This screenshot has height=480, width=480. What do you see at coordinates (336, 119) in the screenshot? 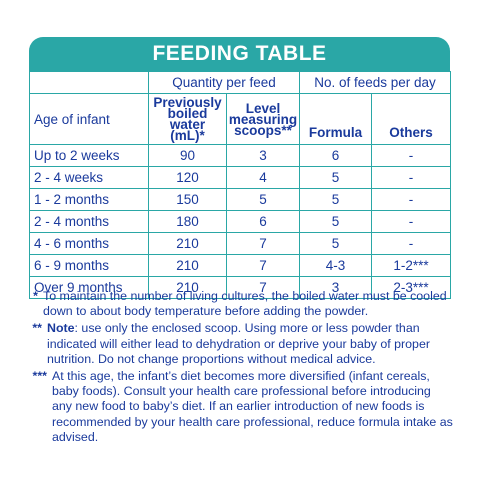
I see `formula-column-header: Formula` at bounding box center [336, 119].